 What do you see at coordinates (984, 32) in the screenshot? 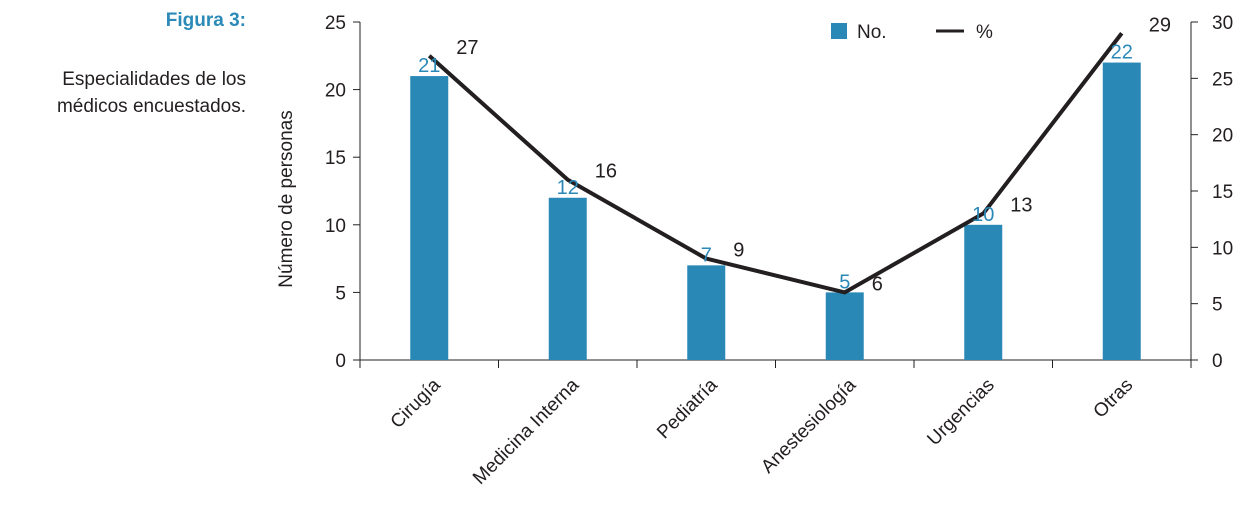
I see `legend-line-label: %` at bounding box center [984, 32].